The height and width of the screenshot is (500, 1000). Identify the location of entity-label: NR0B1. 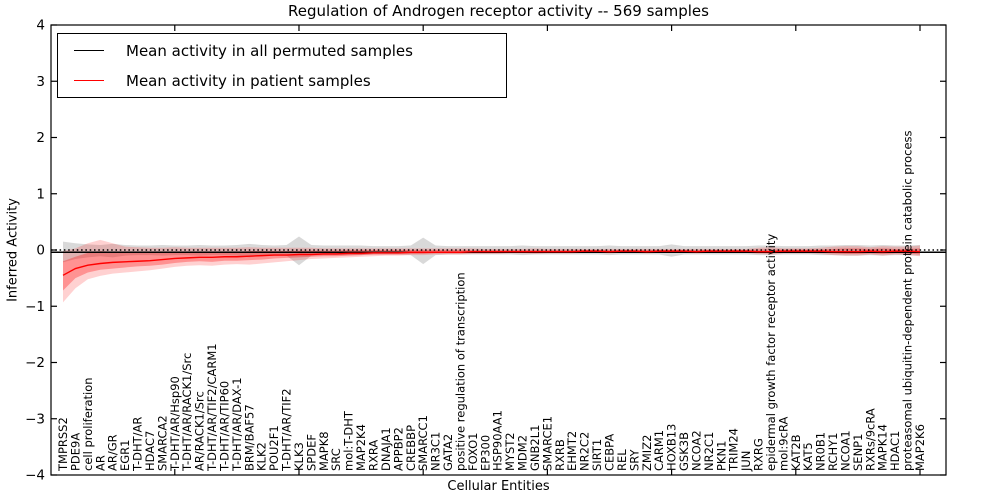
(821, 451).